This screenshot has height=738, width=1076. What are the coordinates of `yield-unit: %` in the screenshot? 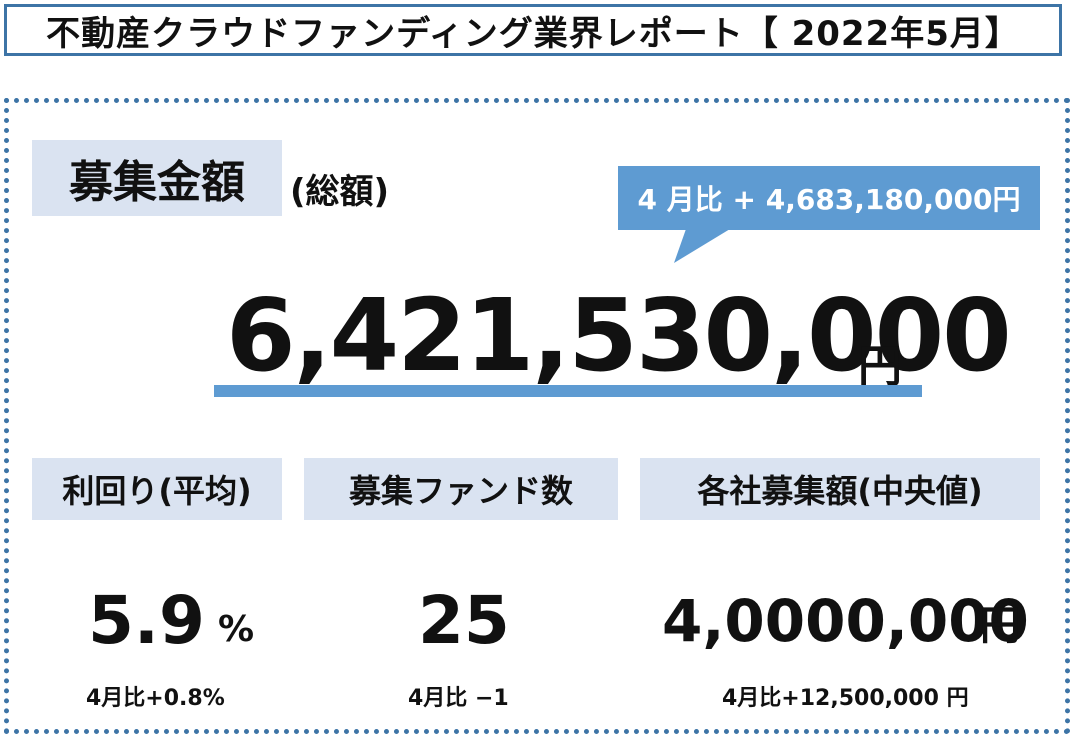 It's located at (236, 629).